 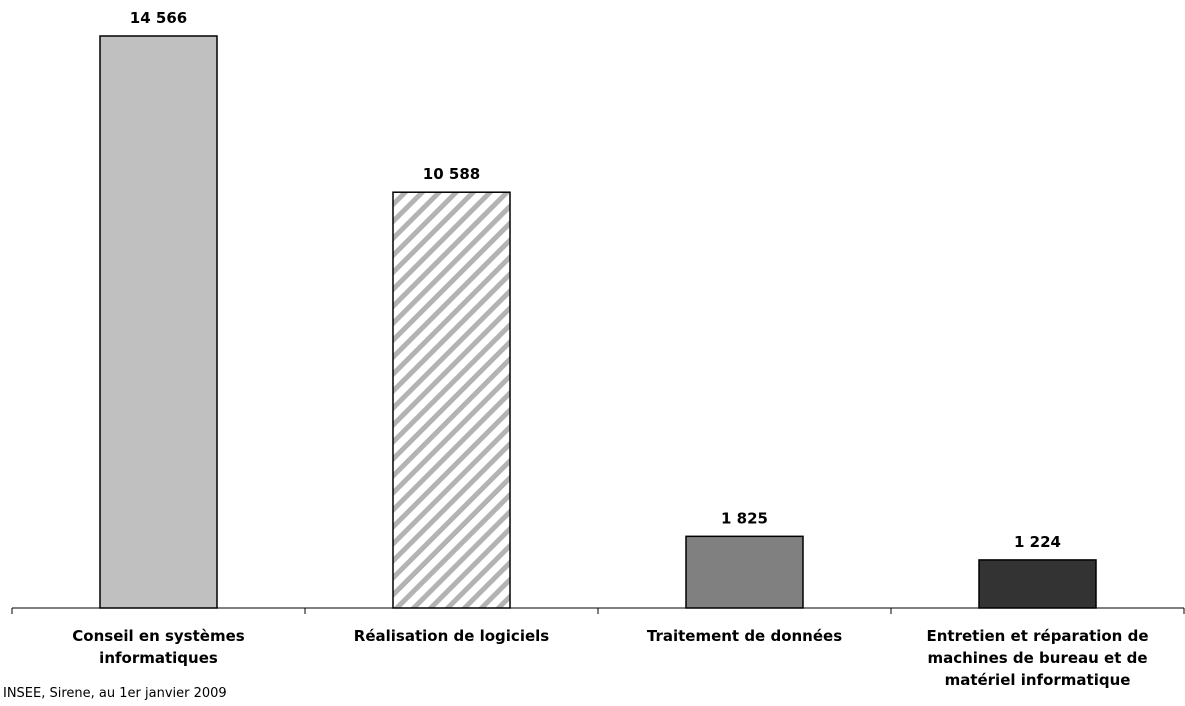 I want to click on category-label-1: Conseil en systèmes informatiques, so click(x=158, y=647).